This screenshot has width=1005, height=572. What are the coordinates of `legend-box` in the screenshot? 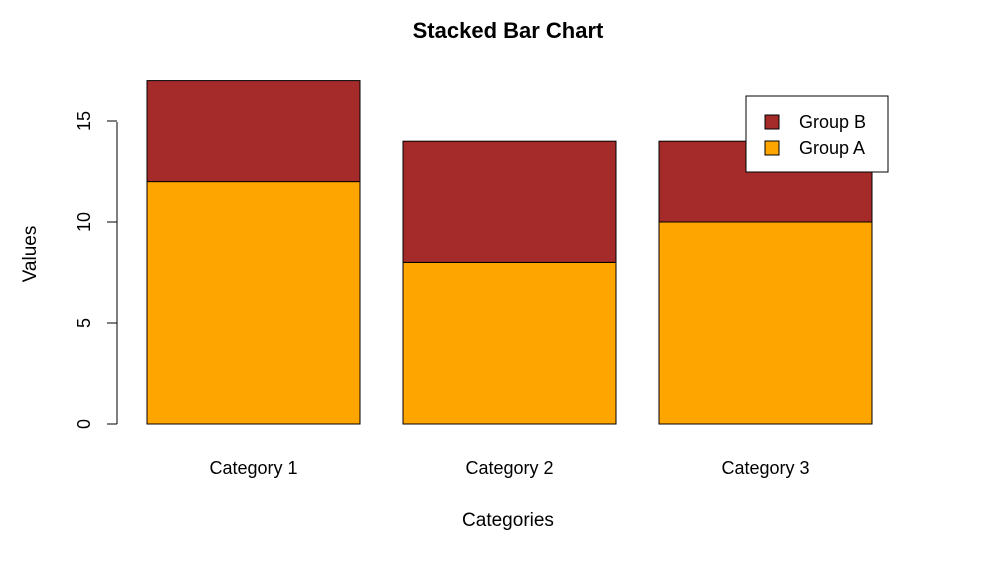 It's located at (817, 134).